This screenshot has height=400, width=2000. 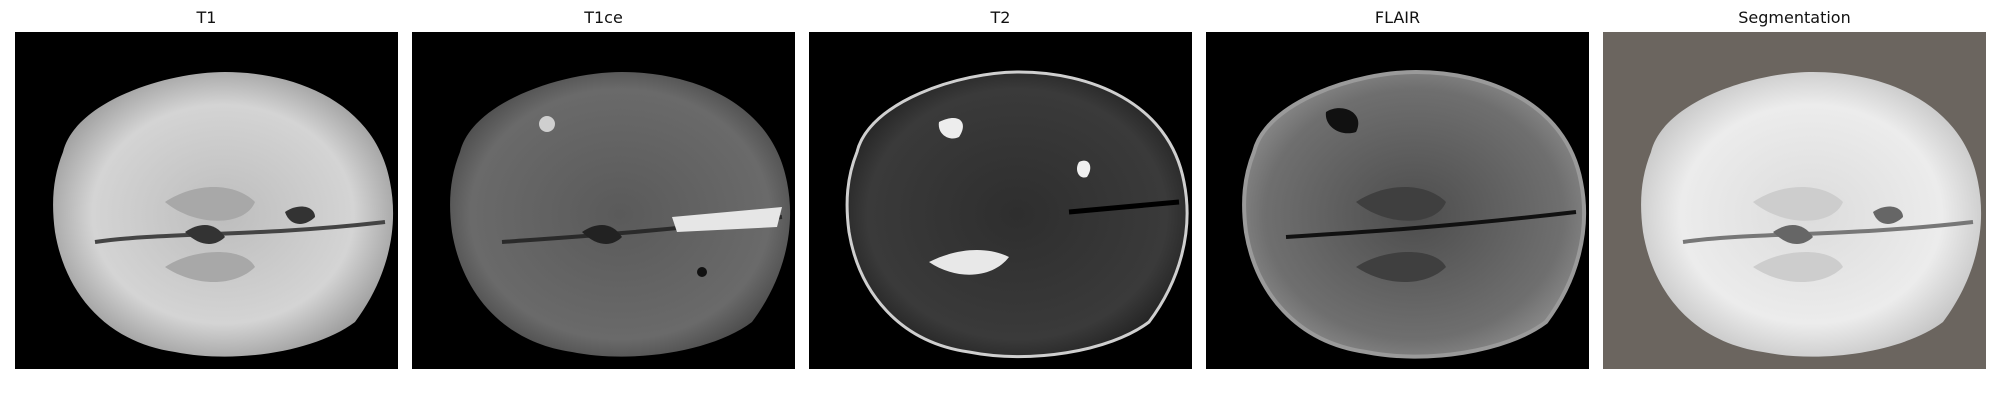 I want to click on panel-title-t2: T2, so click(x=1000, y=17).